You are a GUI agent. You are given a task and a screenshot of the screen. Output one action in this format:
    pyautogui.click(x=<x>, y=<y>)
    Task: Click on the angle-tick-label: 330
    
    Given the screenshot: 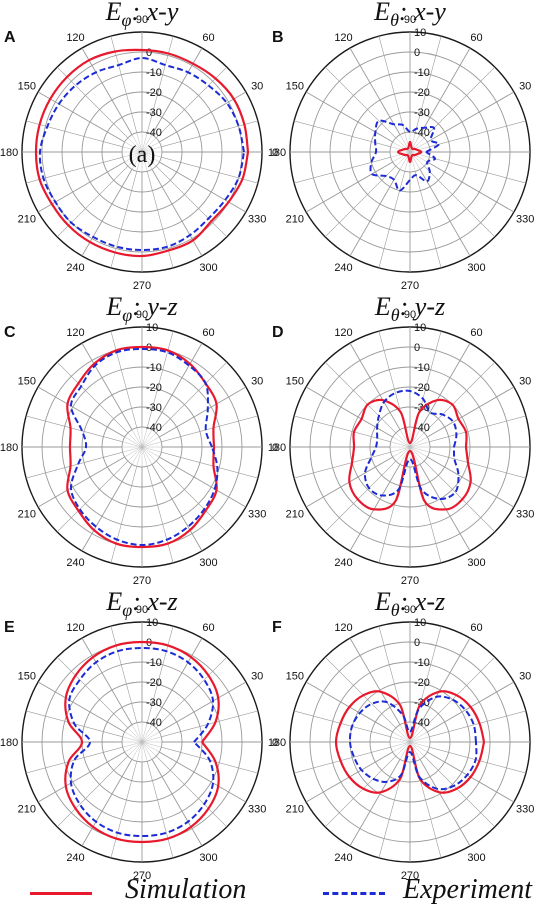 What is the action you would take?
    pyautogui.click(x=525, y=220)
    